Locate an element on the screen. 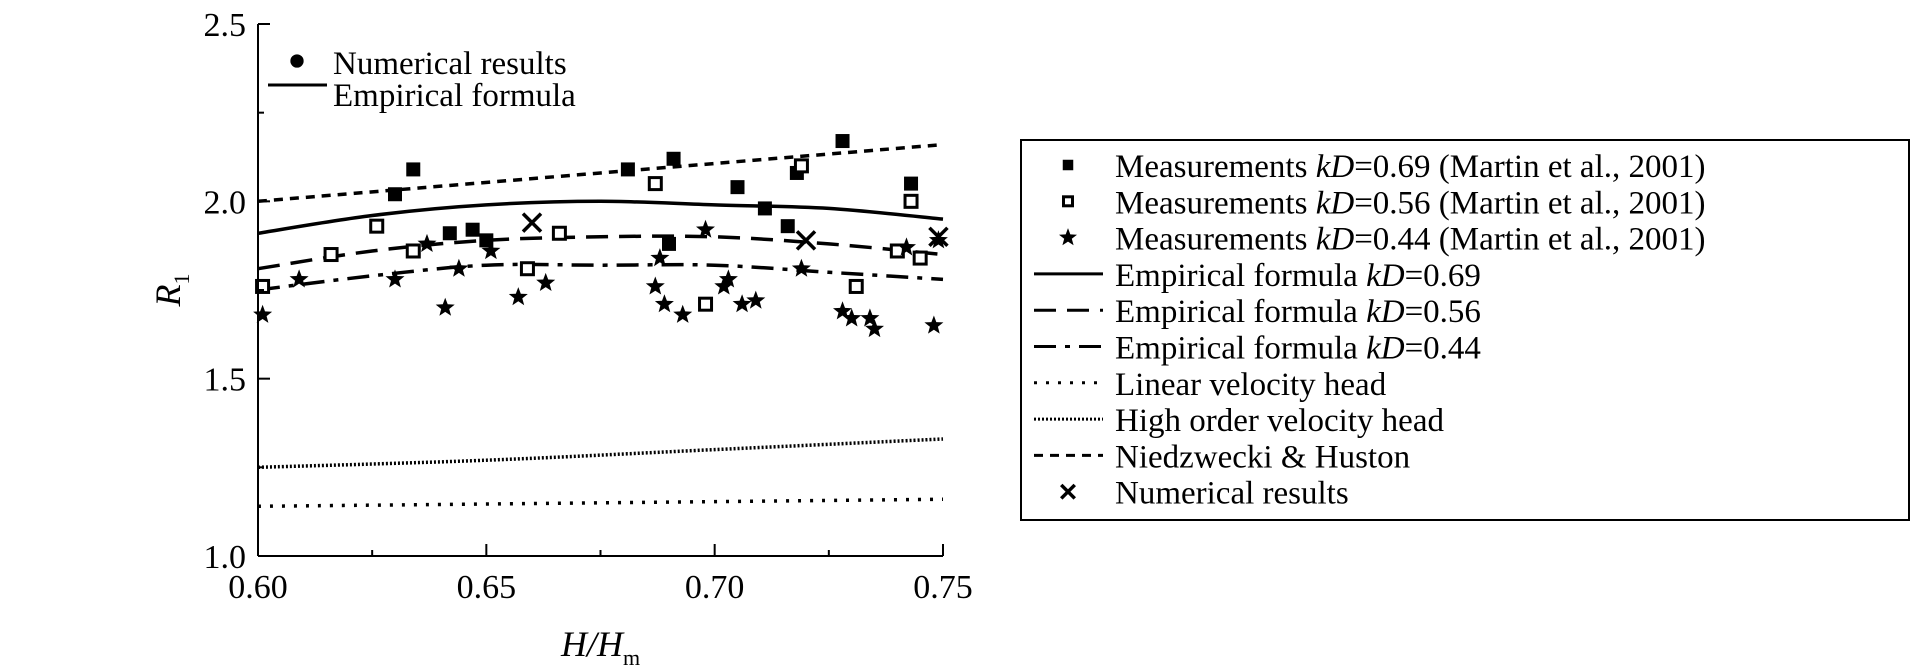 Image resolution: width=1930 pixels, height=668 pixels. legend-entry-label: High order velocity head is located at coordinates (1279, 421).